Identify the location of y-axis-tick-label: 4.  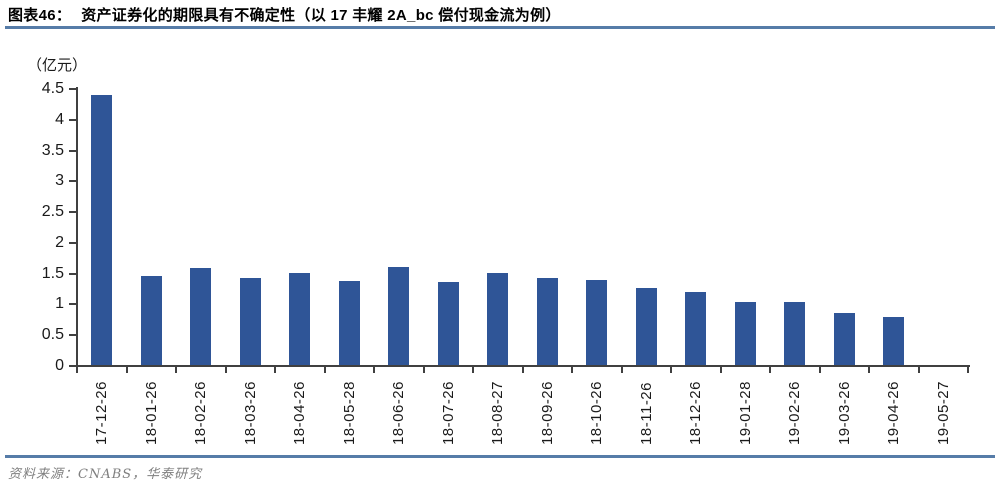
(59, 119).